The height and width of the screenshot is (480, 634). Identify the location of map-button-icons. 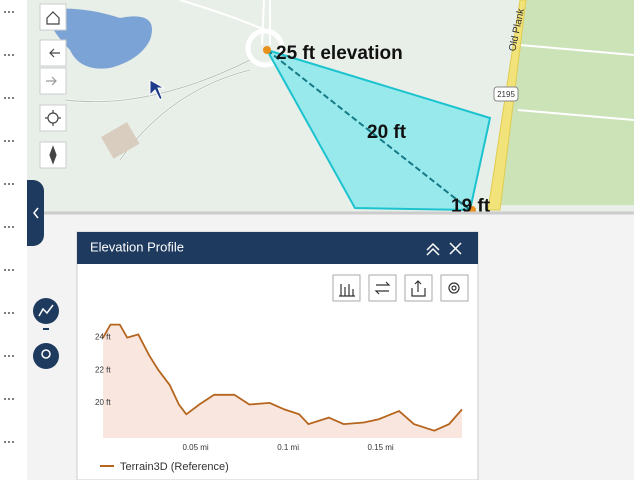
(53, 88).